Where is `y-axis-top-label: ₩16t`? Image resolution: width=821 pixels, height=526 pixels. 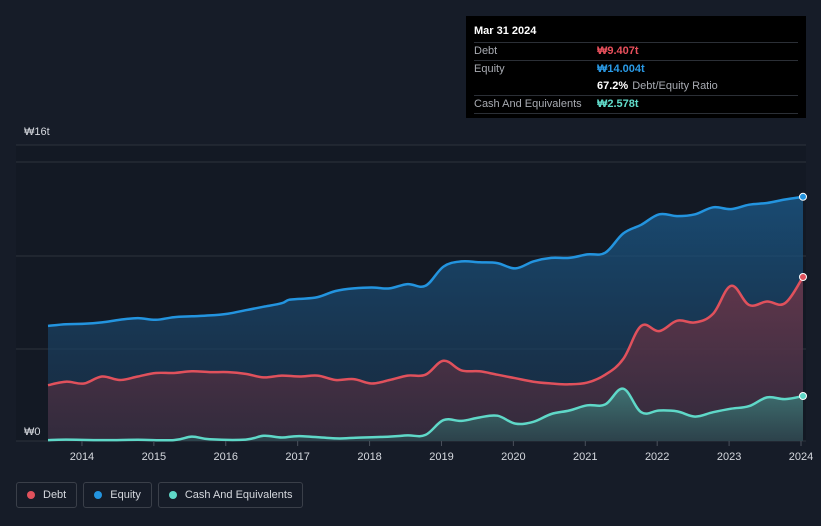 y-axis-top-label: ₩16t is located at coordinates (37, 132).